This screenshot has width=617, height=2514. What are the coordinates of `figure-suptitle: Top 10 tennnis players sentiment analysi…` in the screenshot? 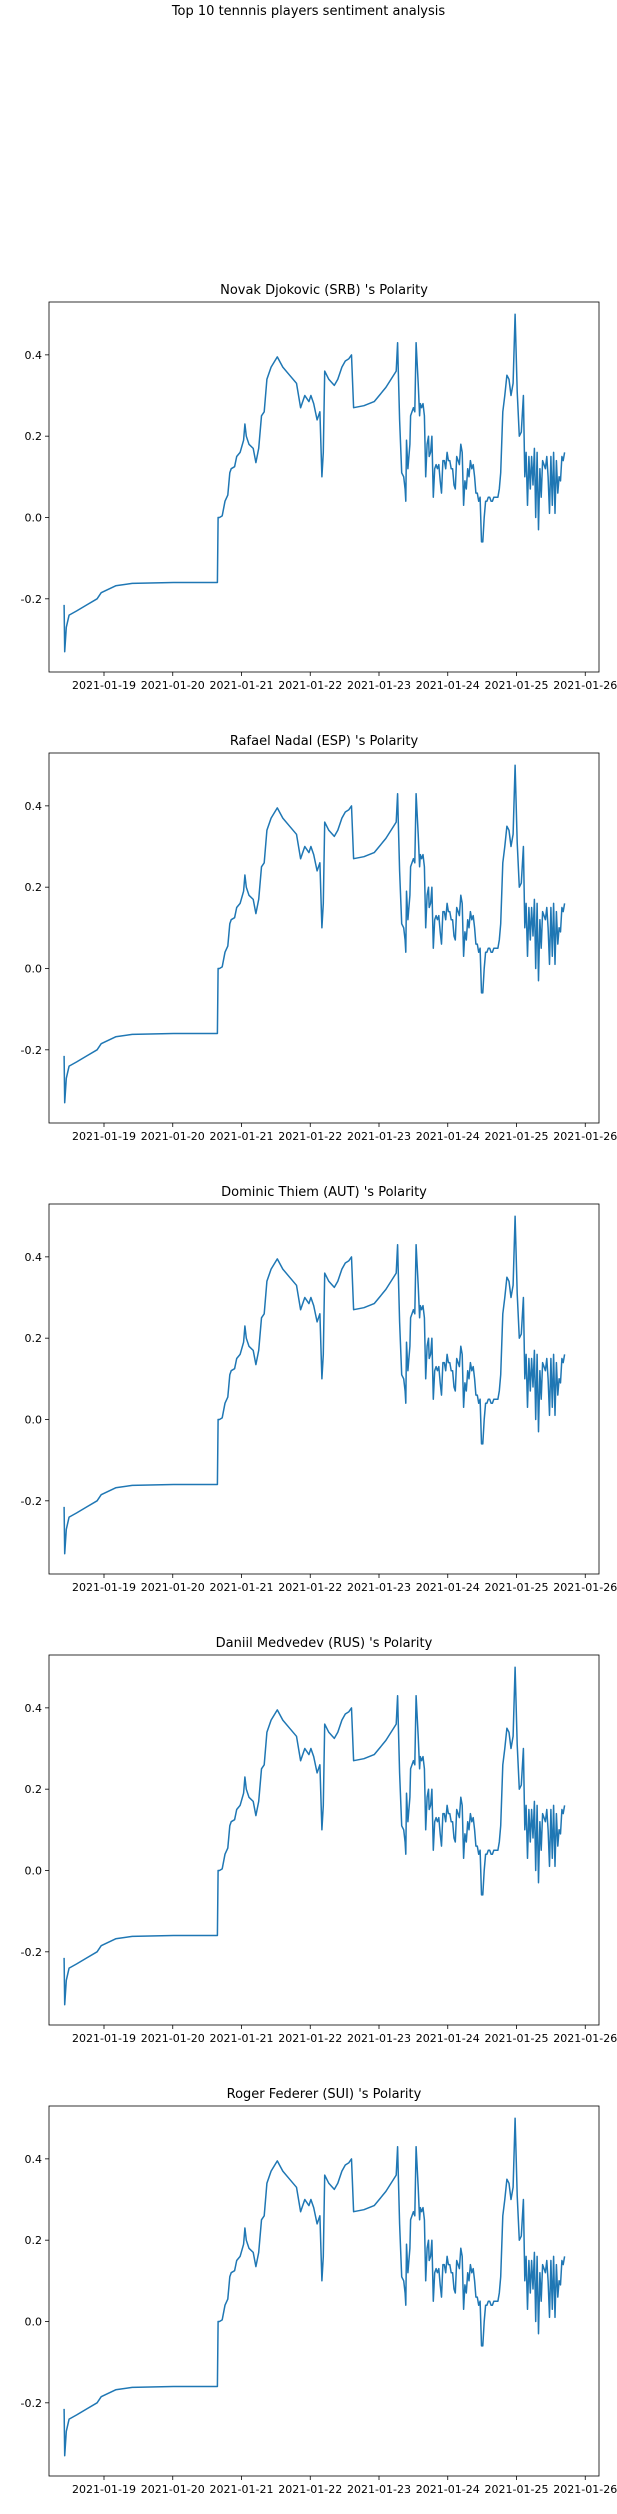 It's located at (308, 11).